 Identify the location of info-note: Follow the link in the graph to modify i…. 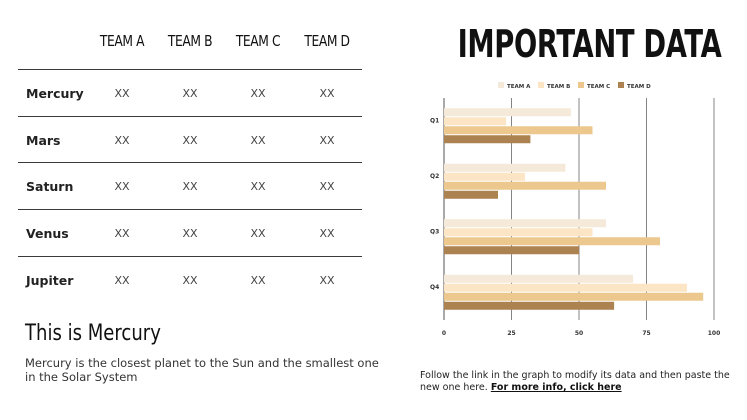
(575, 382).